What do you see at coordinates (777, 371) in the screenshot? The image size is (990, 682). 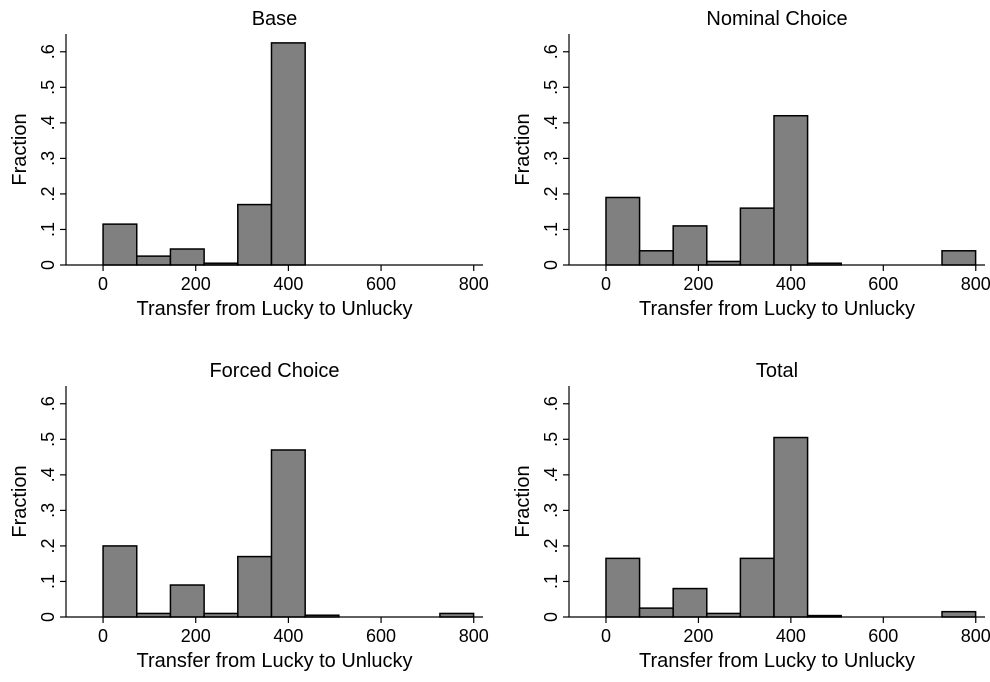 I see `chart-title: Total` at bounding box center [777, 371].